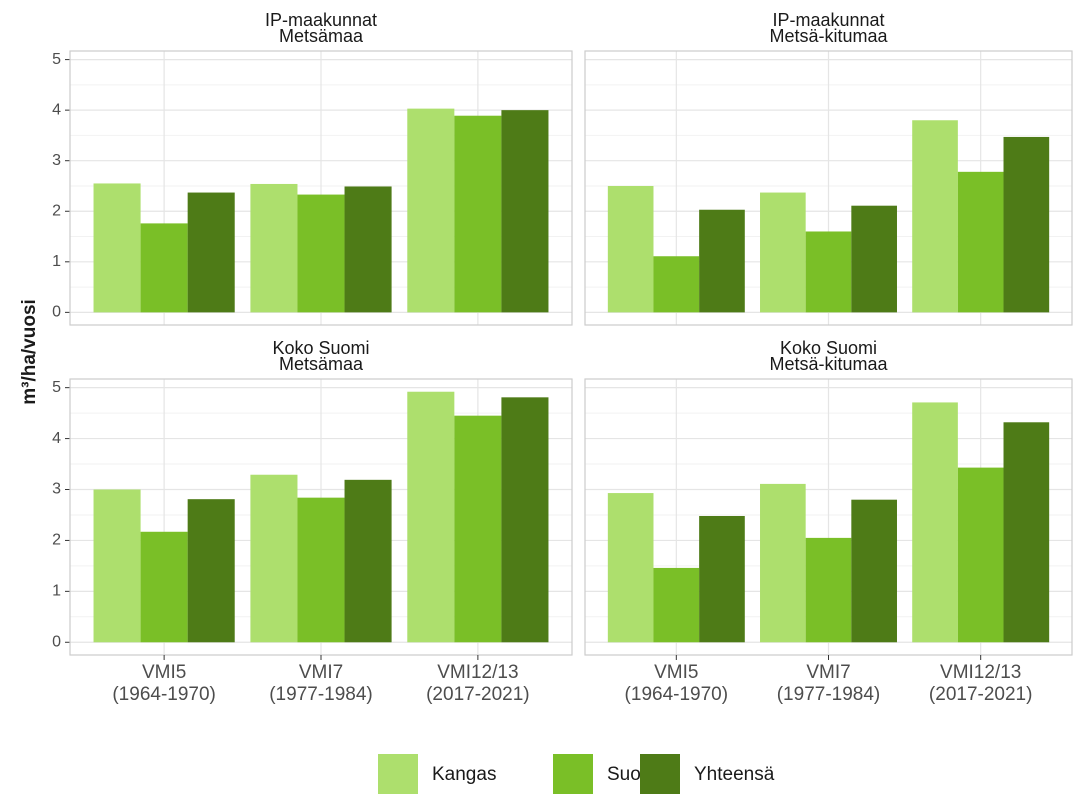  I want to click on legend-label: Yhteensä, so click(734, 774).